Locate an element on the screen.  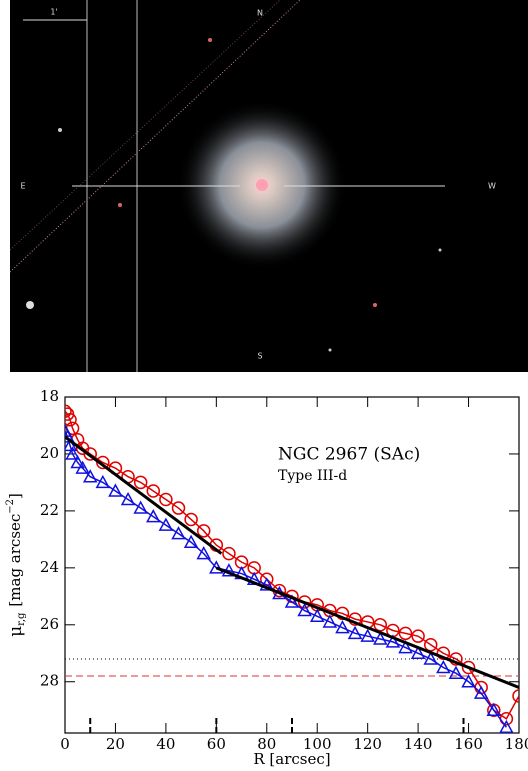
scale-label: 1' is located at coordinates (53, 12).